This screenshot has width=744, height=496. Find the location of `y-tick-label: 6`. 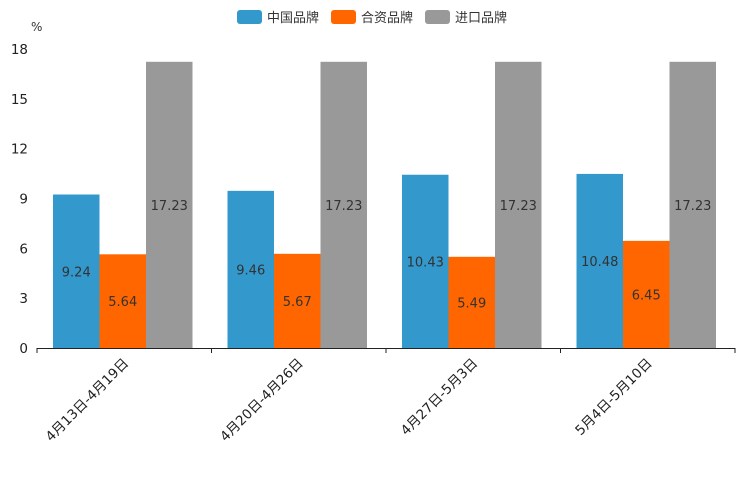

y-tick-label: 6 is located at coordinates (23, 249).